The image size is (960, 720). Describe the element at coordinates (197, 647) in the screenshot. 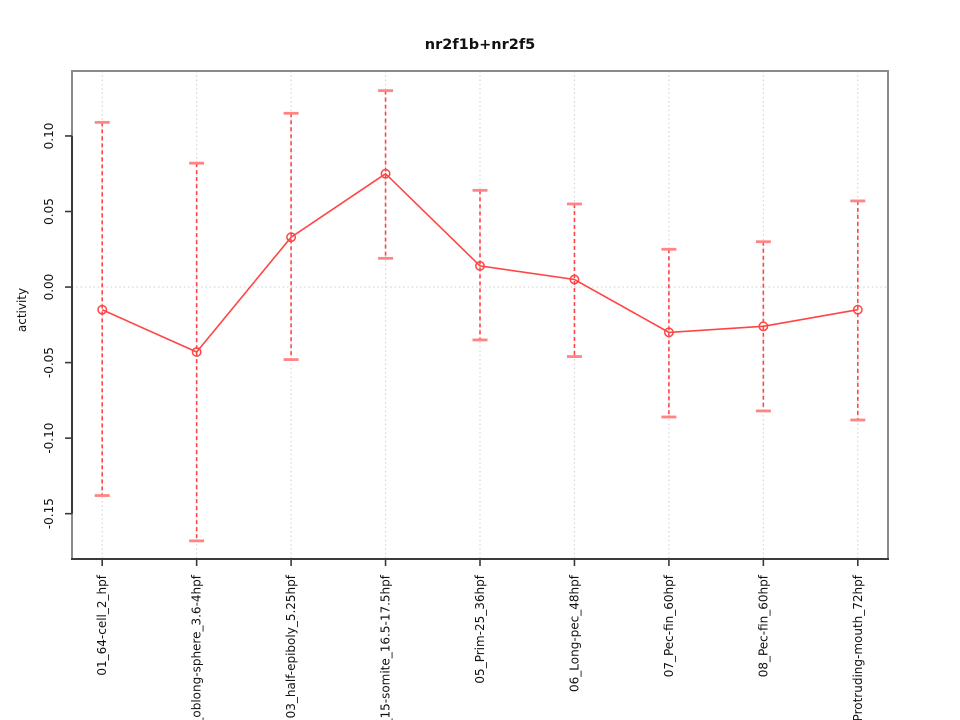

I see `x-tick-label: 02_oblong-sphere_3.6-4hpf` at that location.